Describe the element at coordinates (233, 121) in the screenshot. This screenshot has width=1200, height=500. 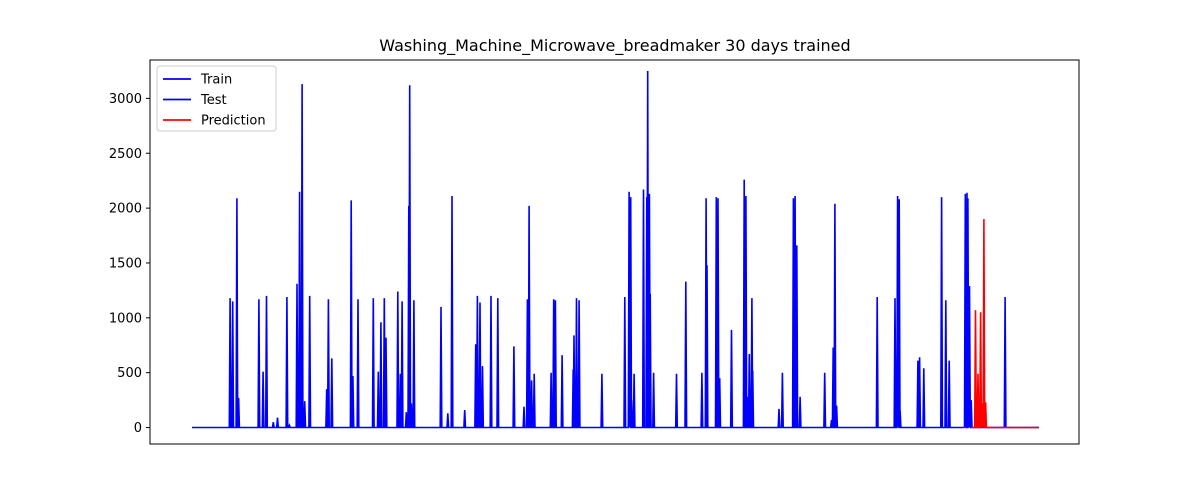
I see `legend-label-prediction: Prediction` at that location.